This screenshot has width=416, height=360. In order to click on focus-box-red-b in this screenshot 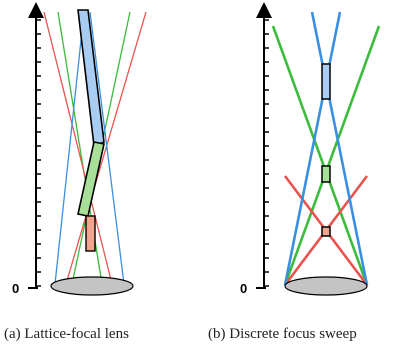, I will do `click(326, 231)`.